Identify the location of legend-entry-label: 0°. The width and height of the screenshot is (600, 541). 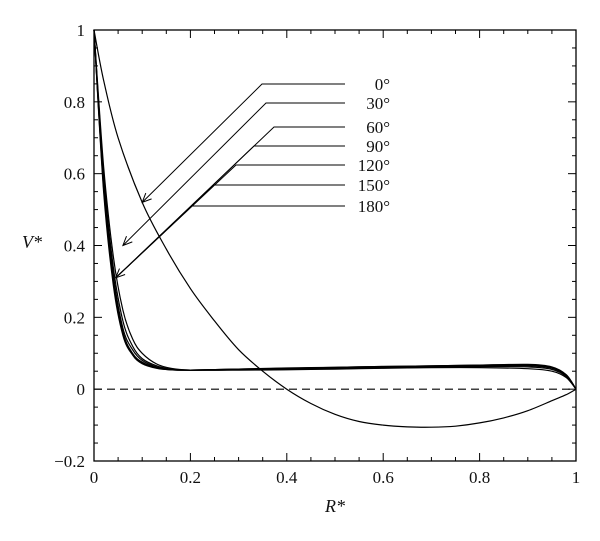
(382, 84).